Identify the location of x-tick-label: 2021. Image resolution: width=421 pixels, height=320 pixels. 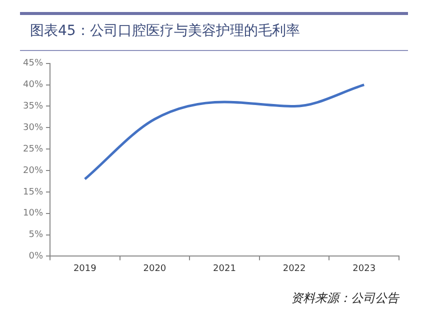
(224, 269).